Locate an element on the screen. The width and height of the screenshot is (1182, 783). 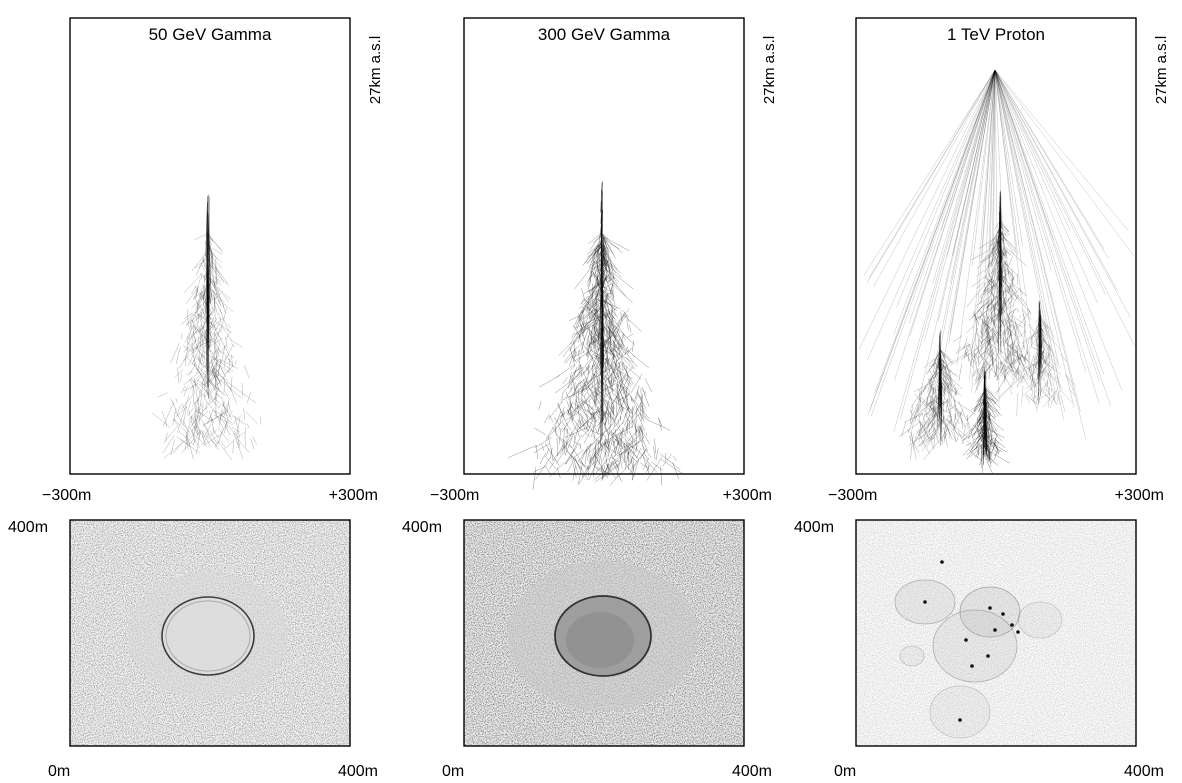
ground-y-top-2: 400m is located at coordinates (422, 527).